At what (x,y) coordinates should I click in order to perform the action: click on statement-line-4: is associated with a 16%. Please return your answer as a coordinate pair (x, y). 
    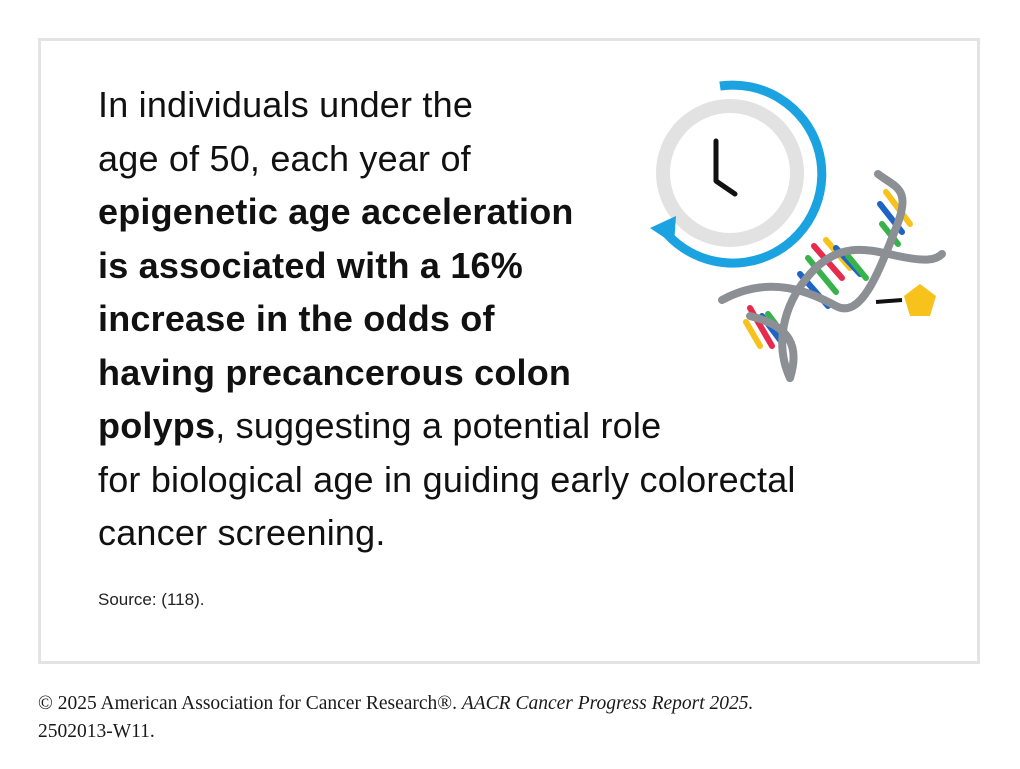
    Looking at the image, I should click on (508, 266).